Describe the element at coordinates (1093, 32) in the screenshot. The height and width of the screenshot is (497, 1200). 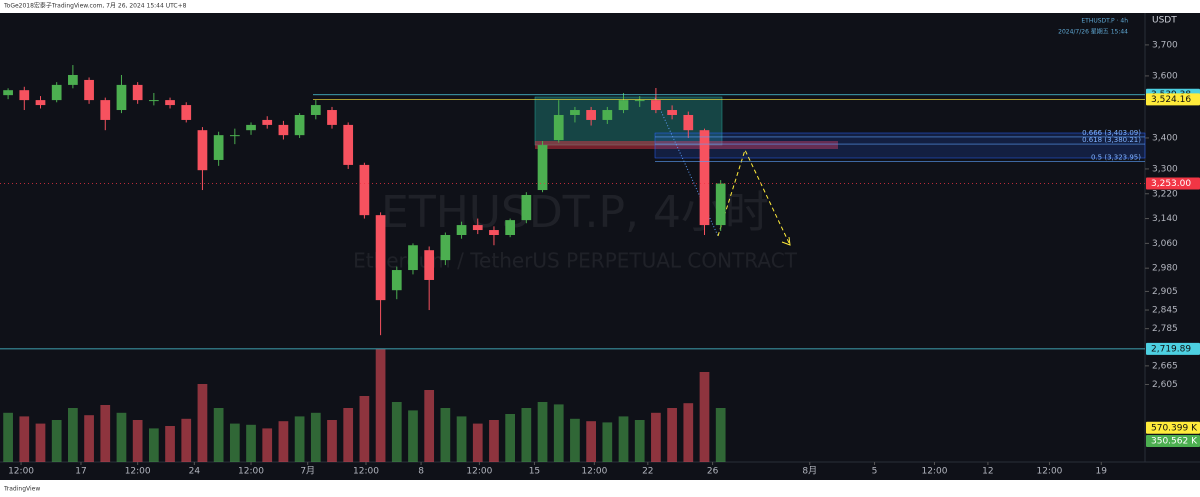
I see `datetime: 2024/7/26 星期五 15:44` at that location.